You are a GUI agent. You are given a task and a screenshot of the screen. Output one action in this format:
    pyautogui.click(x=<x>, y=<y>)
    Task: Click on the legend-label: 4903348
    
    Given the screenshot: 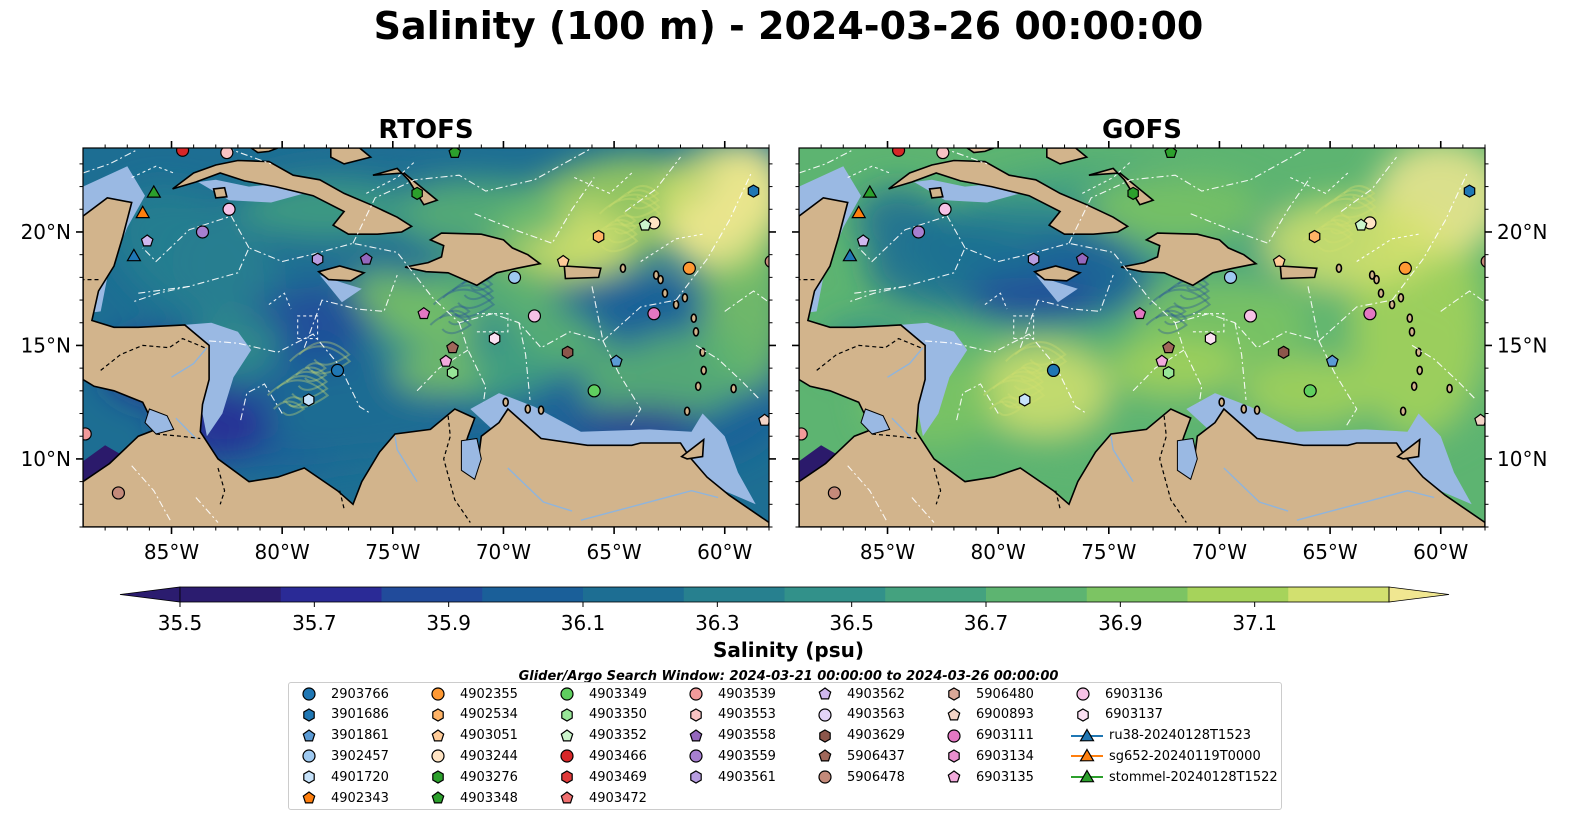 What is the action you would take?
    pyautogui.click(x=489, y=798)
    